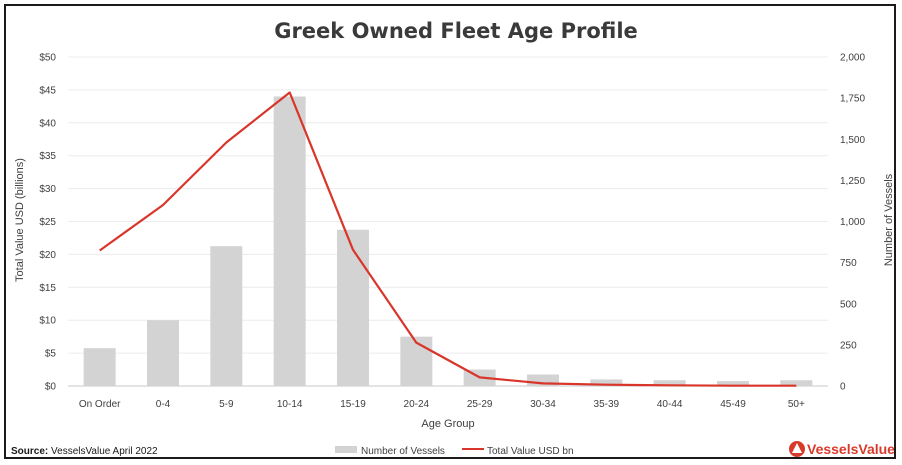 The width and height of the screenshot is (902, 465). I want to click on y-axis-left-title: Total Value USD (billions), so click(20, 220).